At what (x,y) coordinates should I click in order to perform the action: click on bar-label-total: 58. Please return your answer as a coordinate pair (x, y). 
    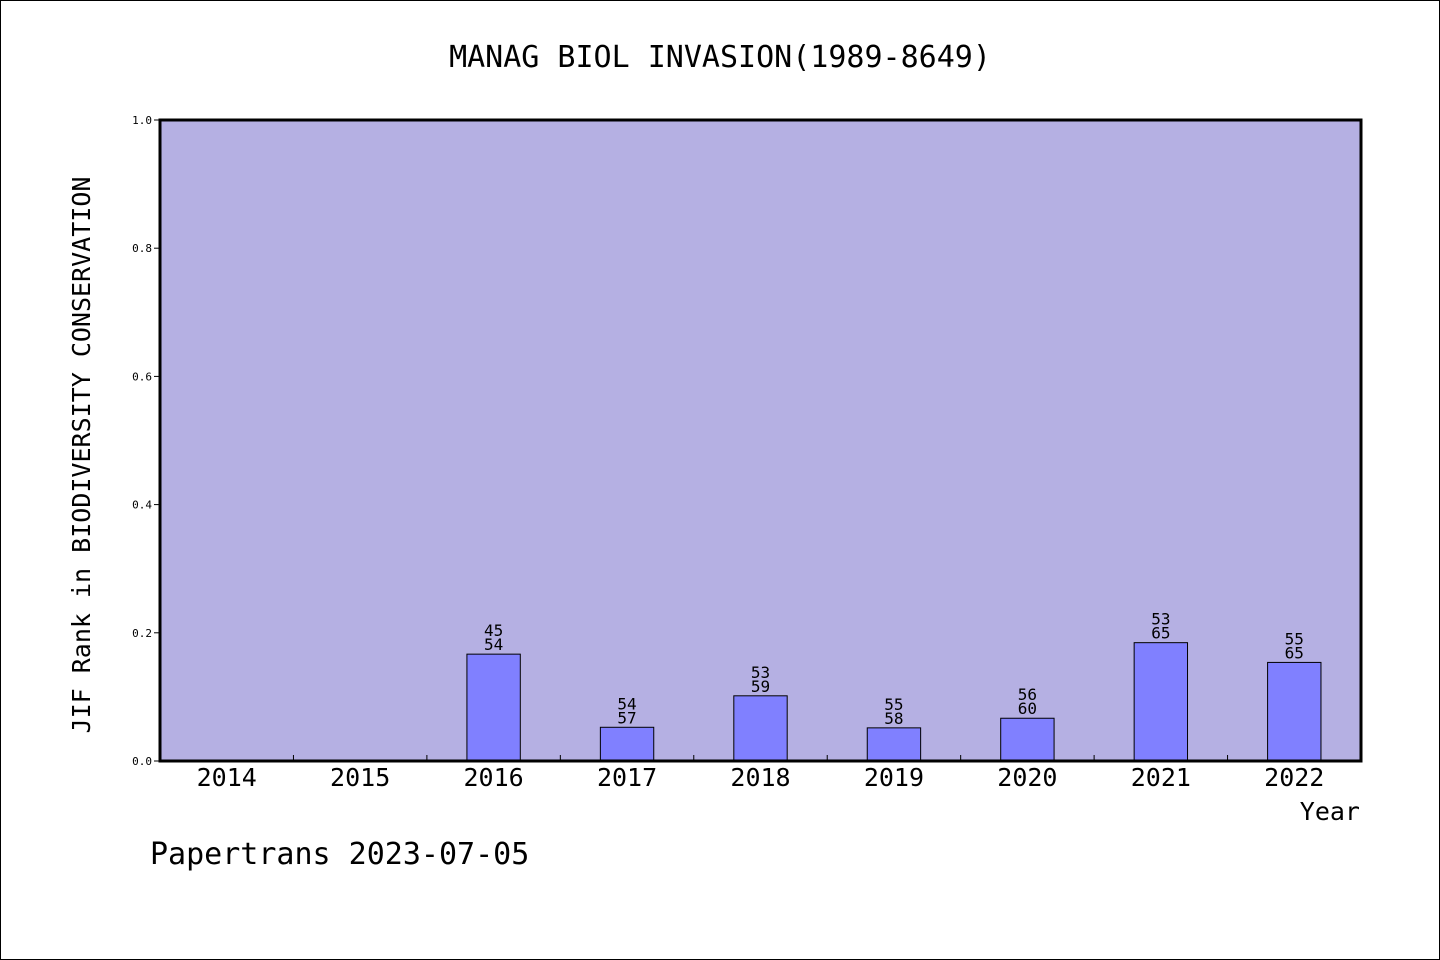
    Looking at the image, I should click on (893, 718).